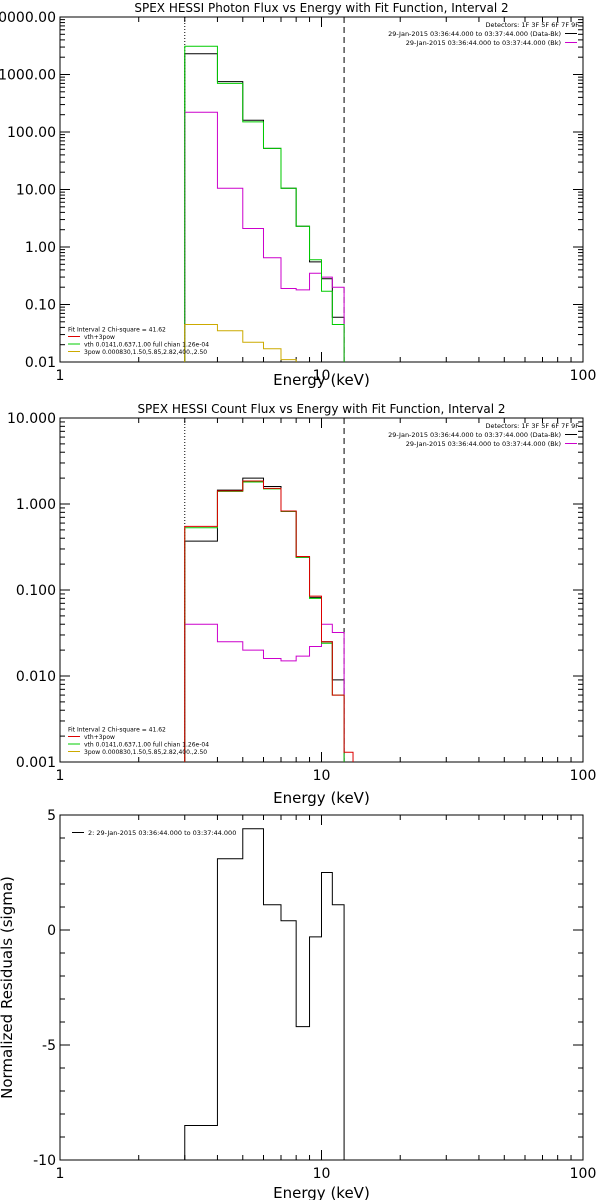  Describe the element at coordinates (117, 330) in the screenshot. I see `panel1-fit-title: Fit Interval 2 Chi-square = 41.62` at that location.